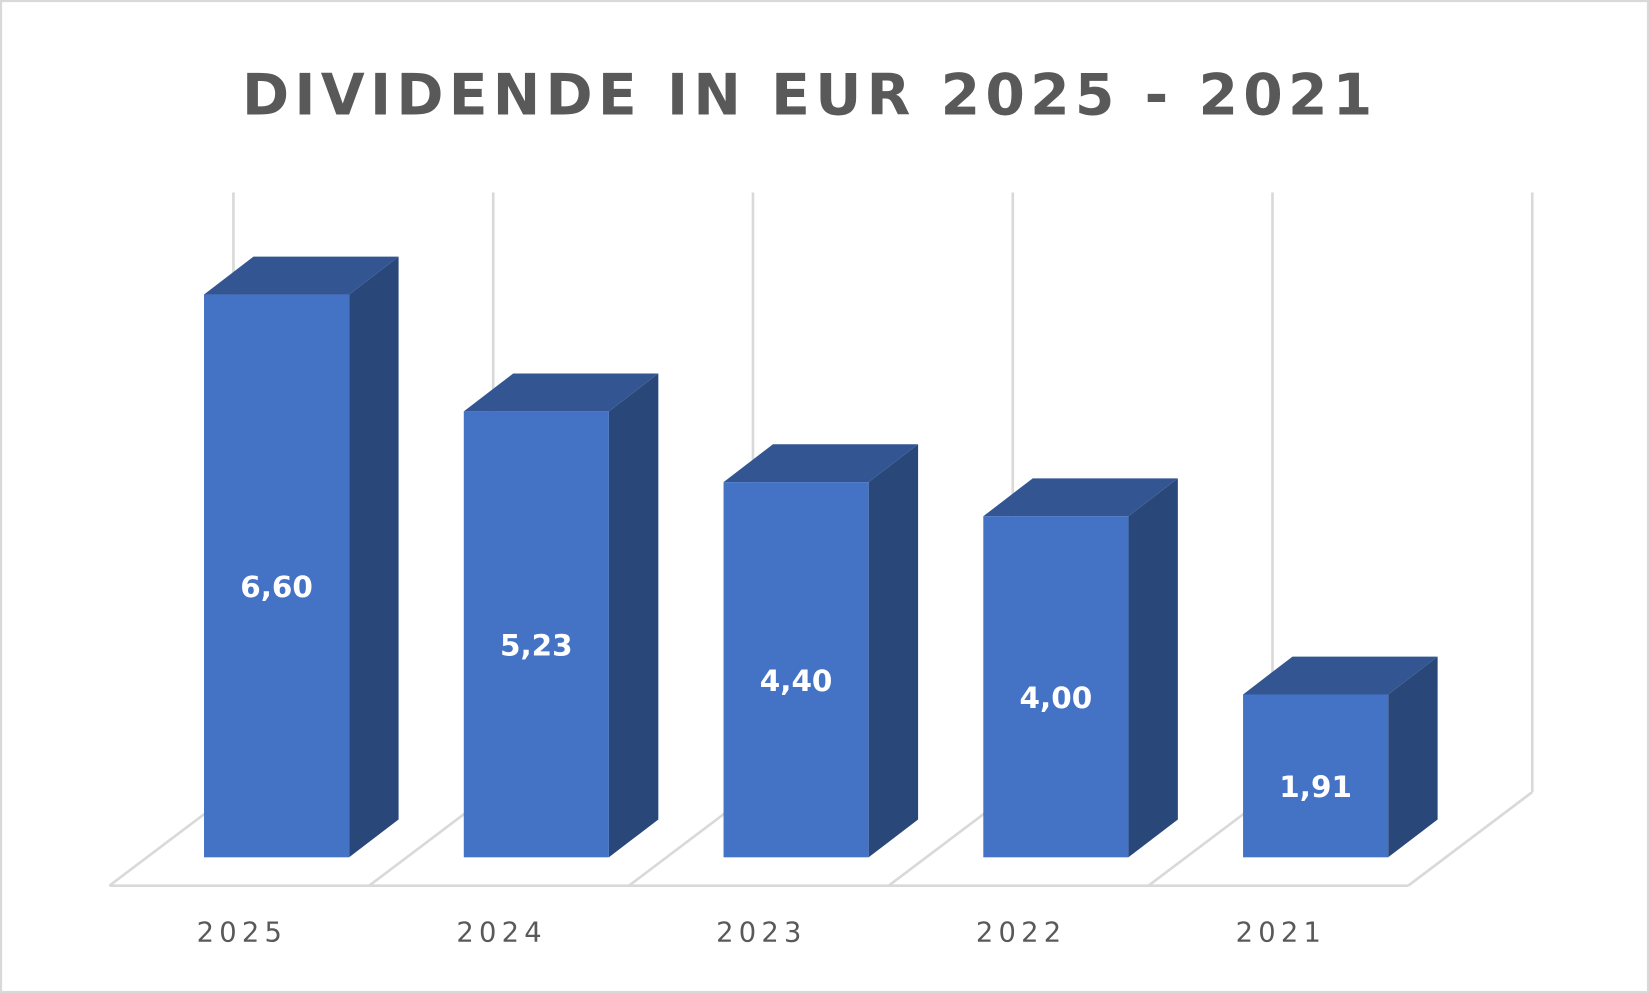 Image resolution: width=1649 pixels, height=993 pixels. I want to click on data-label: 4,00, so click(1056, 698).